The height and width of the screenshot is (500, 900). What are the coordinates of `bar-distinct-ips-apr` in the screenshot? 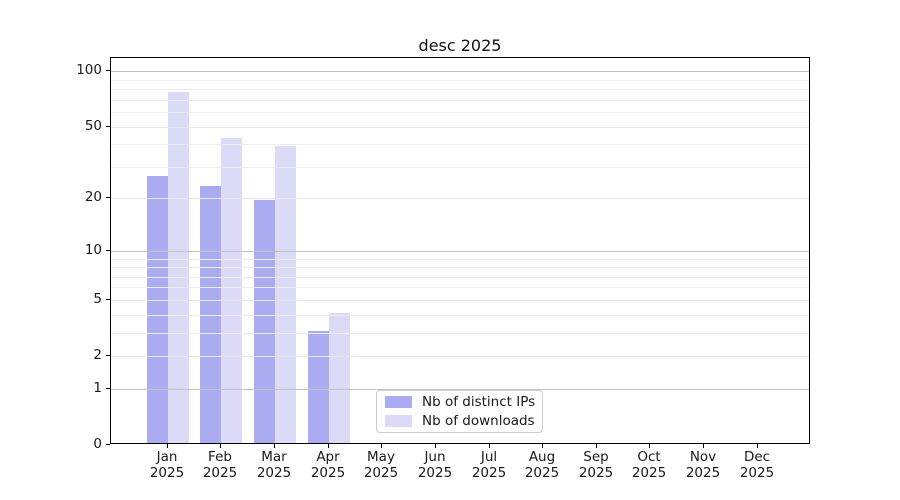 It's located at (318, 386).